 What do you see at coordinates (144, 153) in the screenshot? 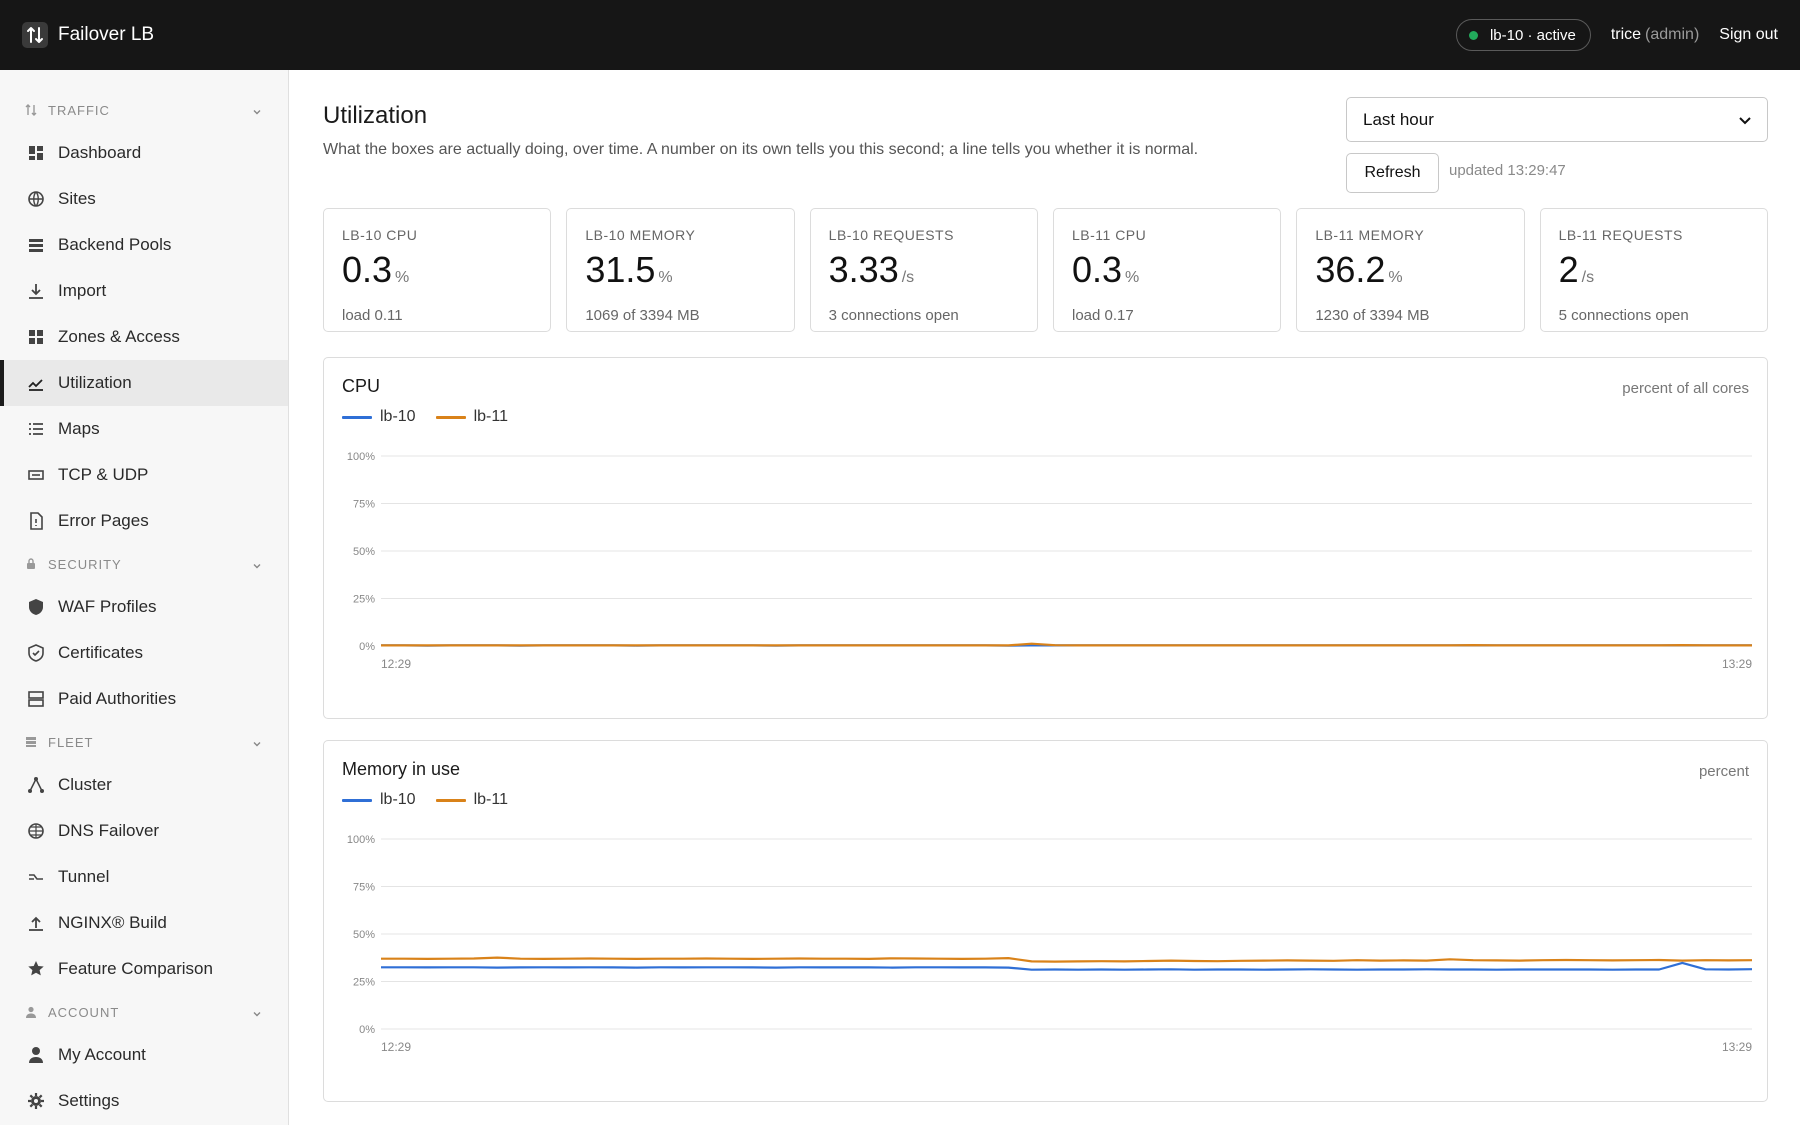
I see `sidebar-item-dashboard: Dashboard` at bounding box center [144, 153].